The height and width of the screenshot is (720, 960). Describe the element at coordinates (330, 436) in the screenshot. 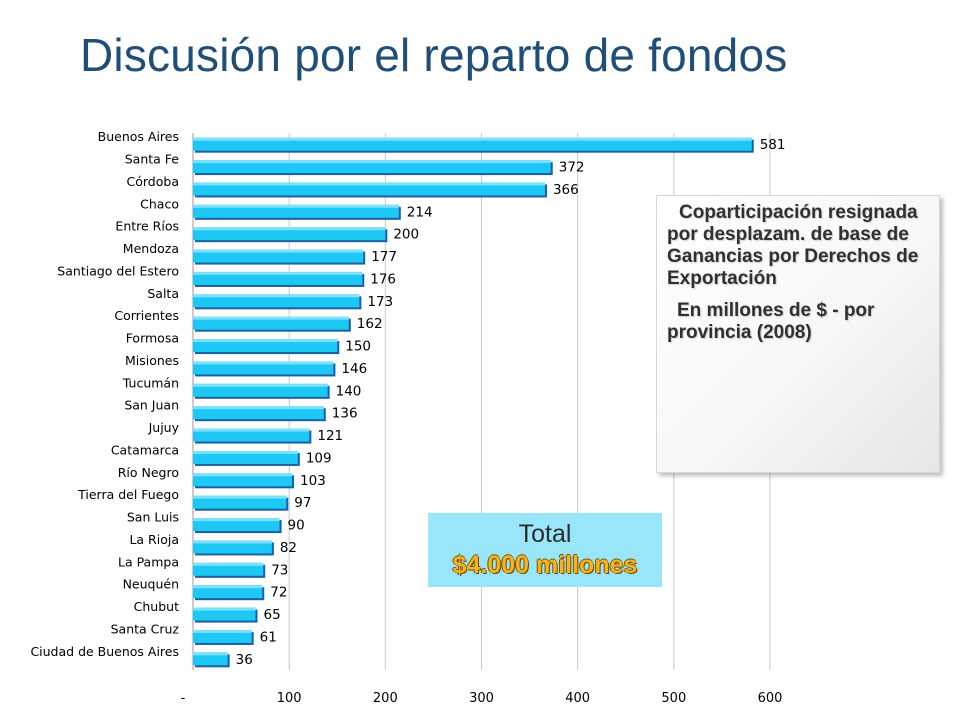

I see `value-label: 121` at that location.